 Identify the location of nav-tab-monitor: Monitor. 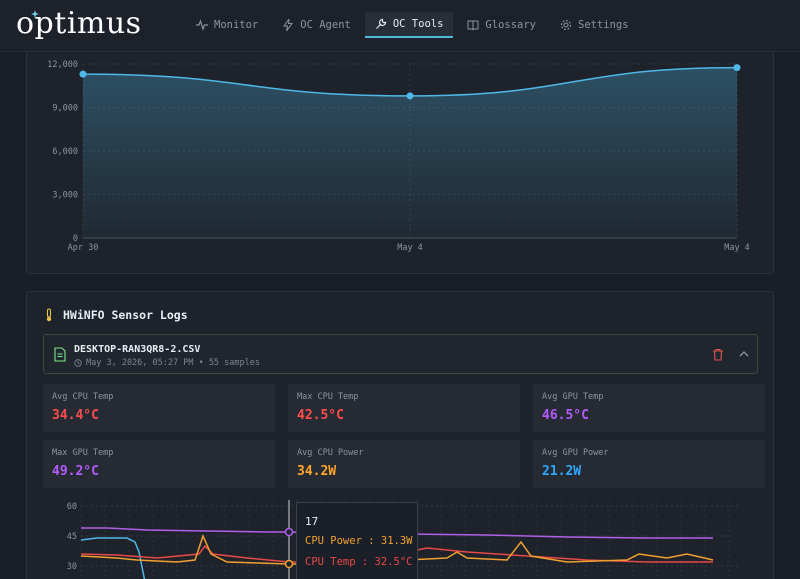
(227, 25).